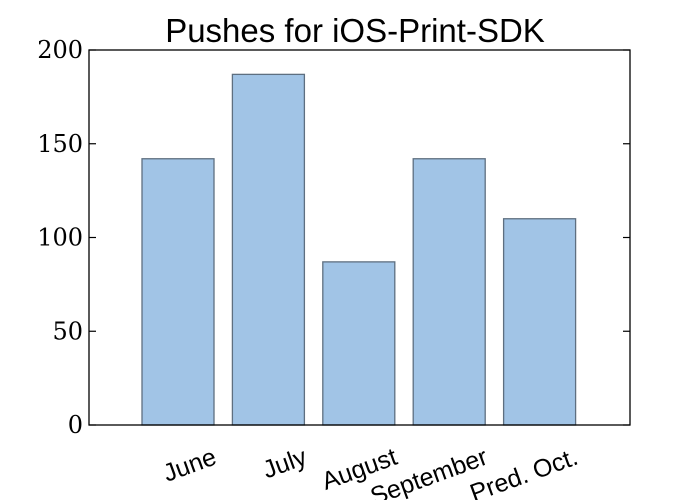  Describe the element at coordinates (359, 343) in the screenshot. I see `bar-august` at that location.